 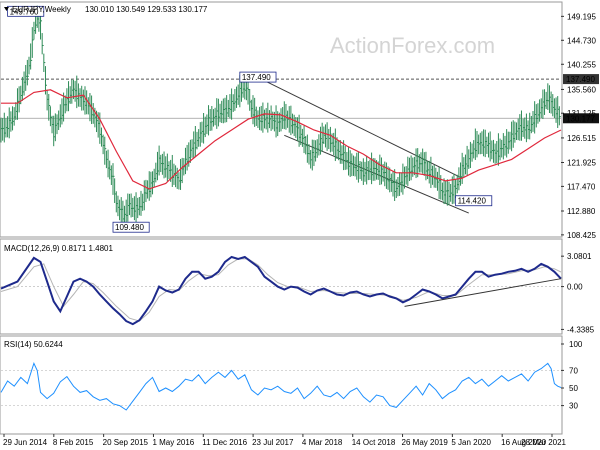 I want to click on macd-y-tick-label: 0.00, so click(x=575, y=287).